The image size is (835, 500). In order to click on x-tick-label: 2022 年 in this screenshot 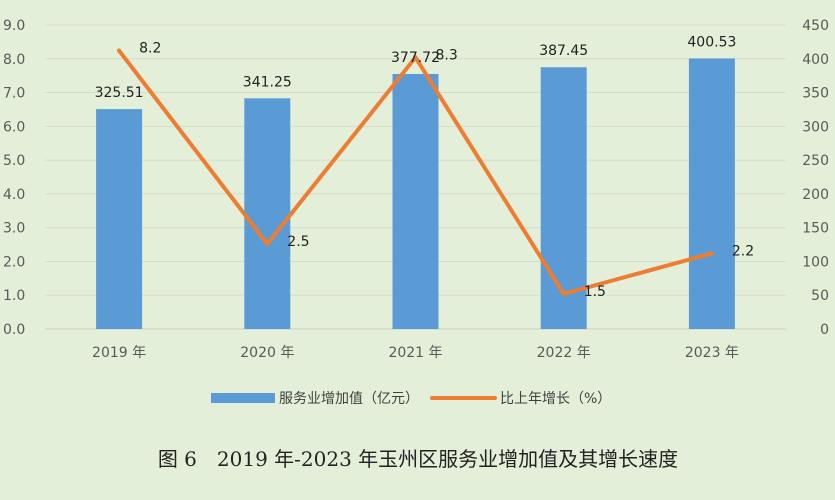, I will do `click(564, 353)`.